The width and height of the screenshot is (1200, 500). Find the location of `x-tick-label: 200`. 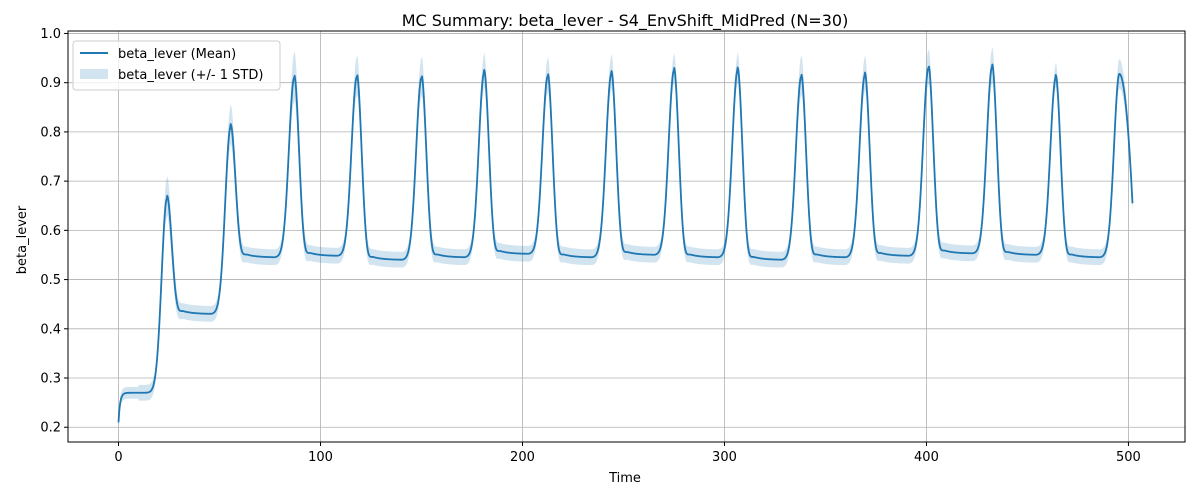

x-tick-label: 200 is located at coordinates (522, 457).